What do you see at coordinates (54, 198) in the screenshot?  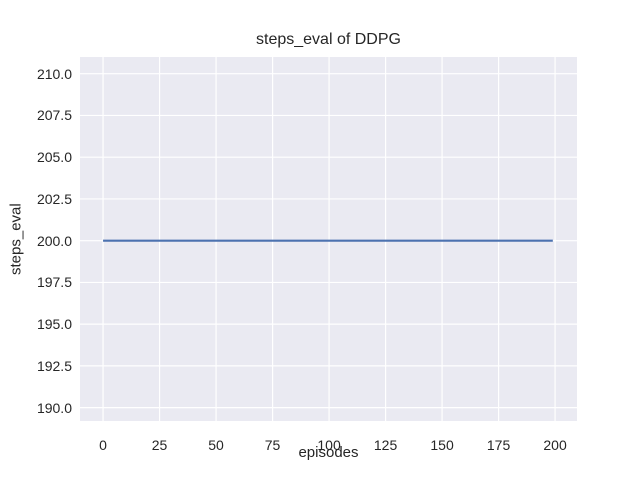 I see `y-tick-label: 202.5` at bounding box center [54, 198].